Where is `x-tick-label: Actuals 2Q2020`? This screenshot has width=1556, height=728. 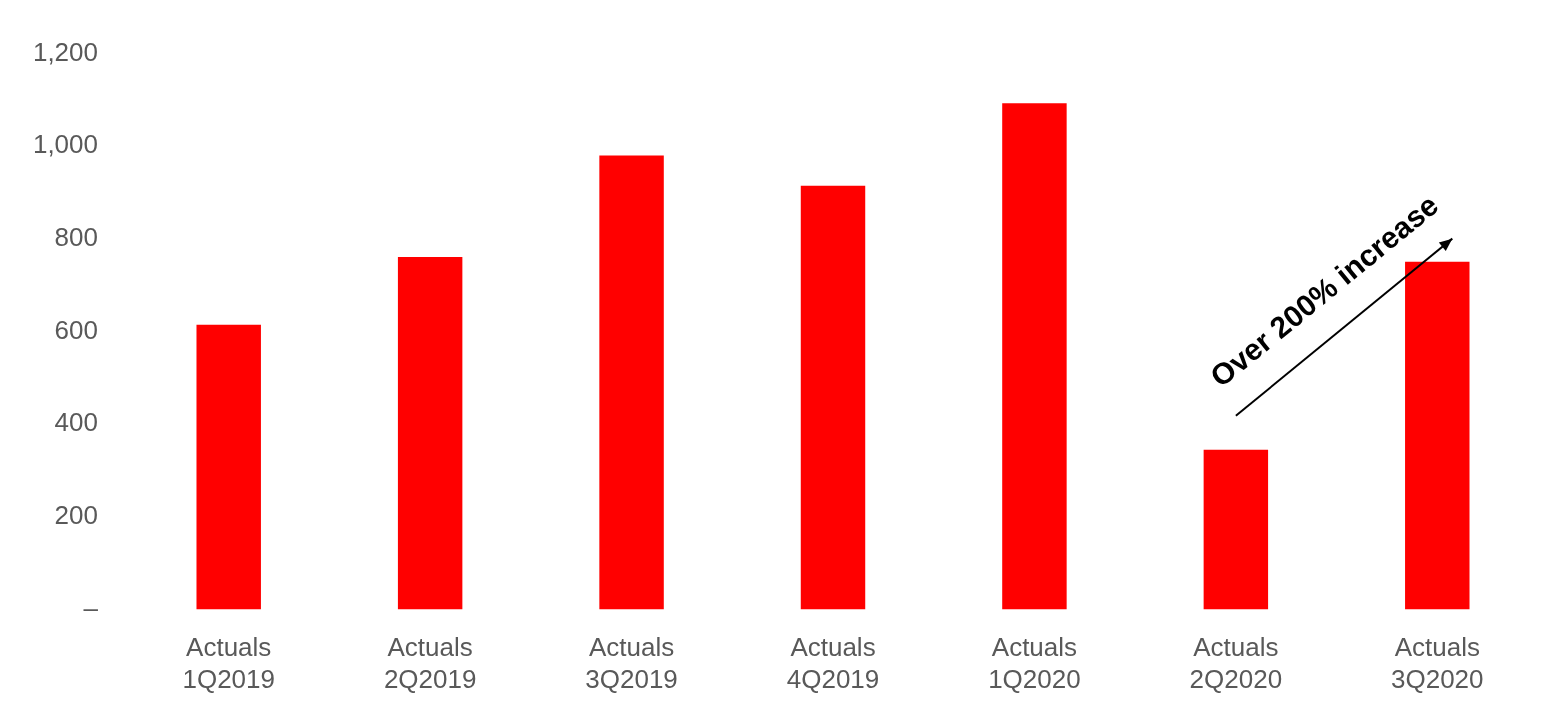
x-tick-label: Actuals 2Q2020 is located at coordinates (1236, 663).